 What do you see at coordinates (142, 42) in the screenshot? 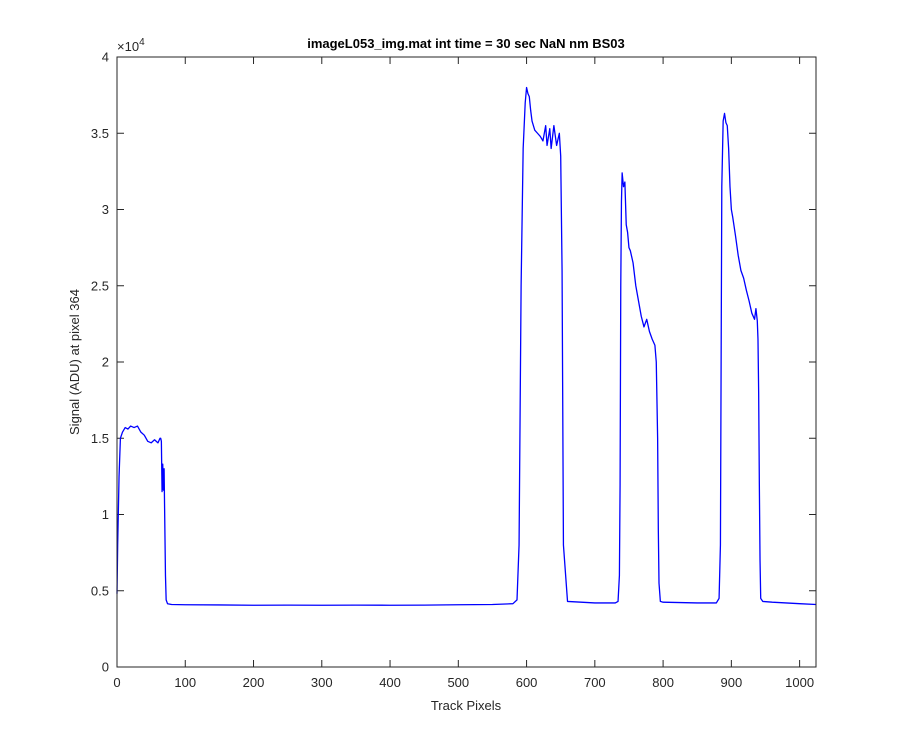
I see `y-multiplier-exponent: 4` at bounding box center [142, 42].